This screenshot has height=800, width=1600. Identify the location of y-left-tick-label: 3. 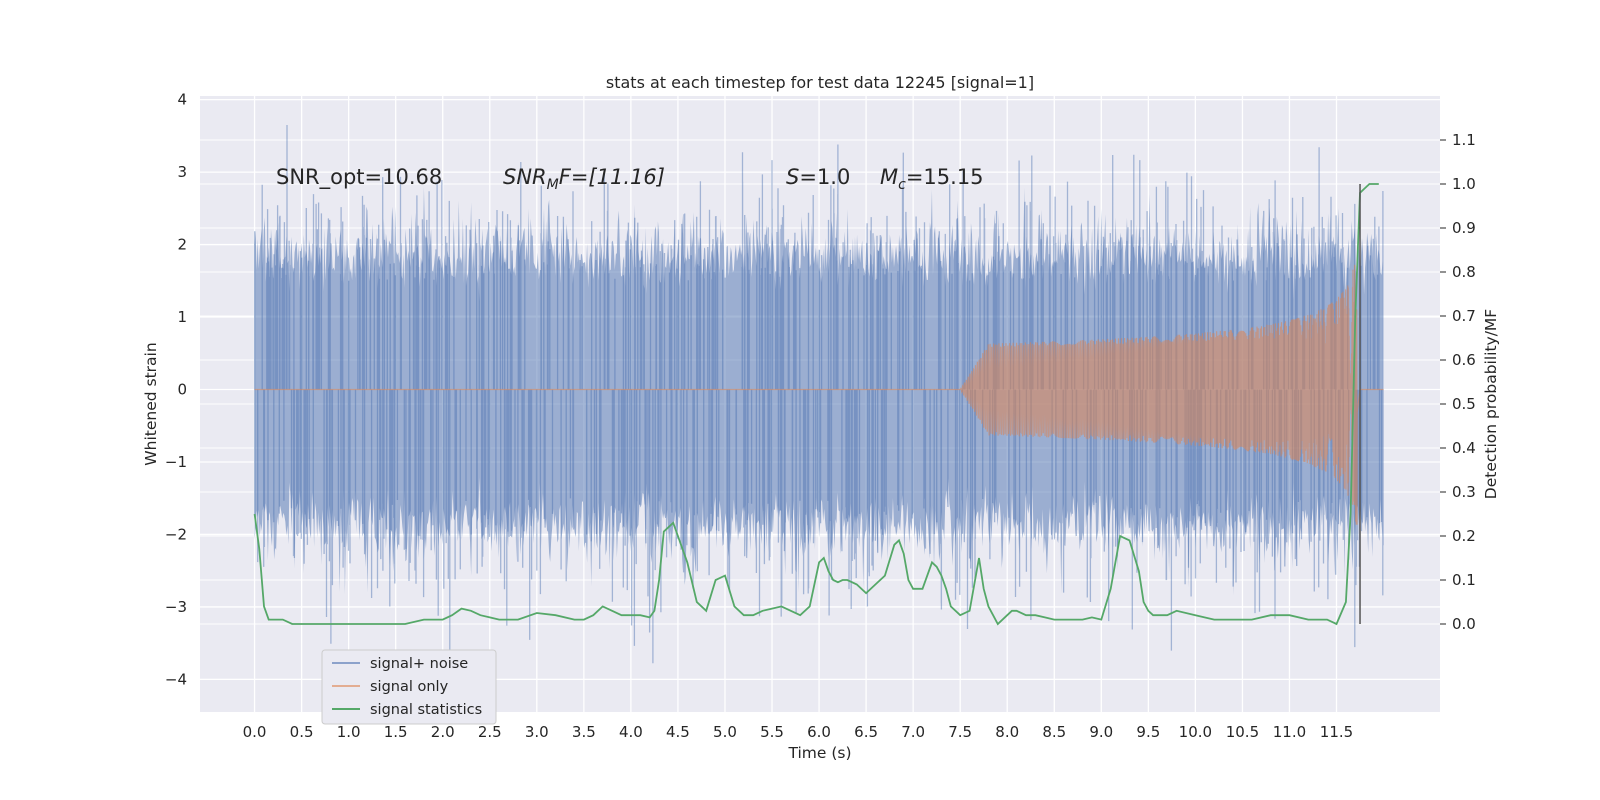
(182, 172).